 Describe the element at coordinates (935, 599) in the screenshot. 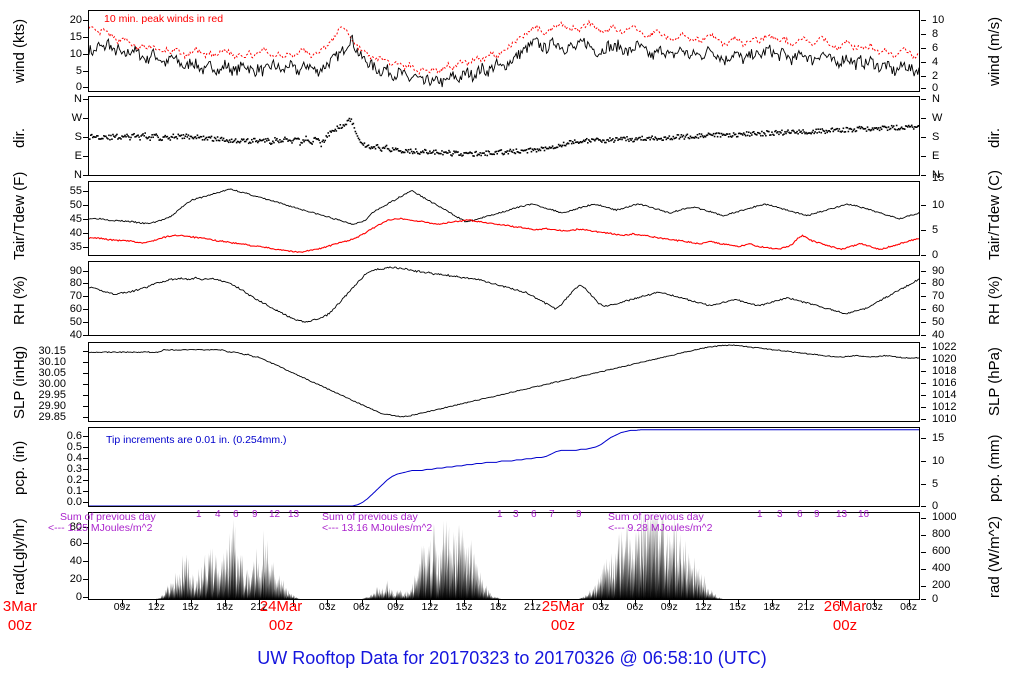

I see `rad-ytickR-0: 0` at that location.